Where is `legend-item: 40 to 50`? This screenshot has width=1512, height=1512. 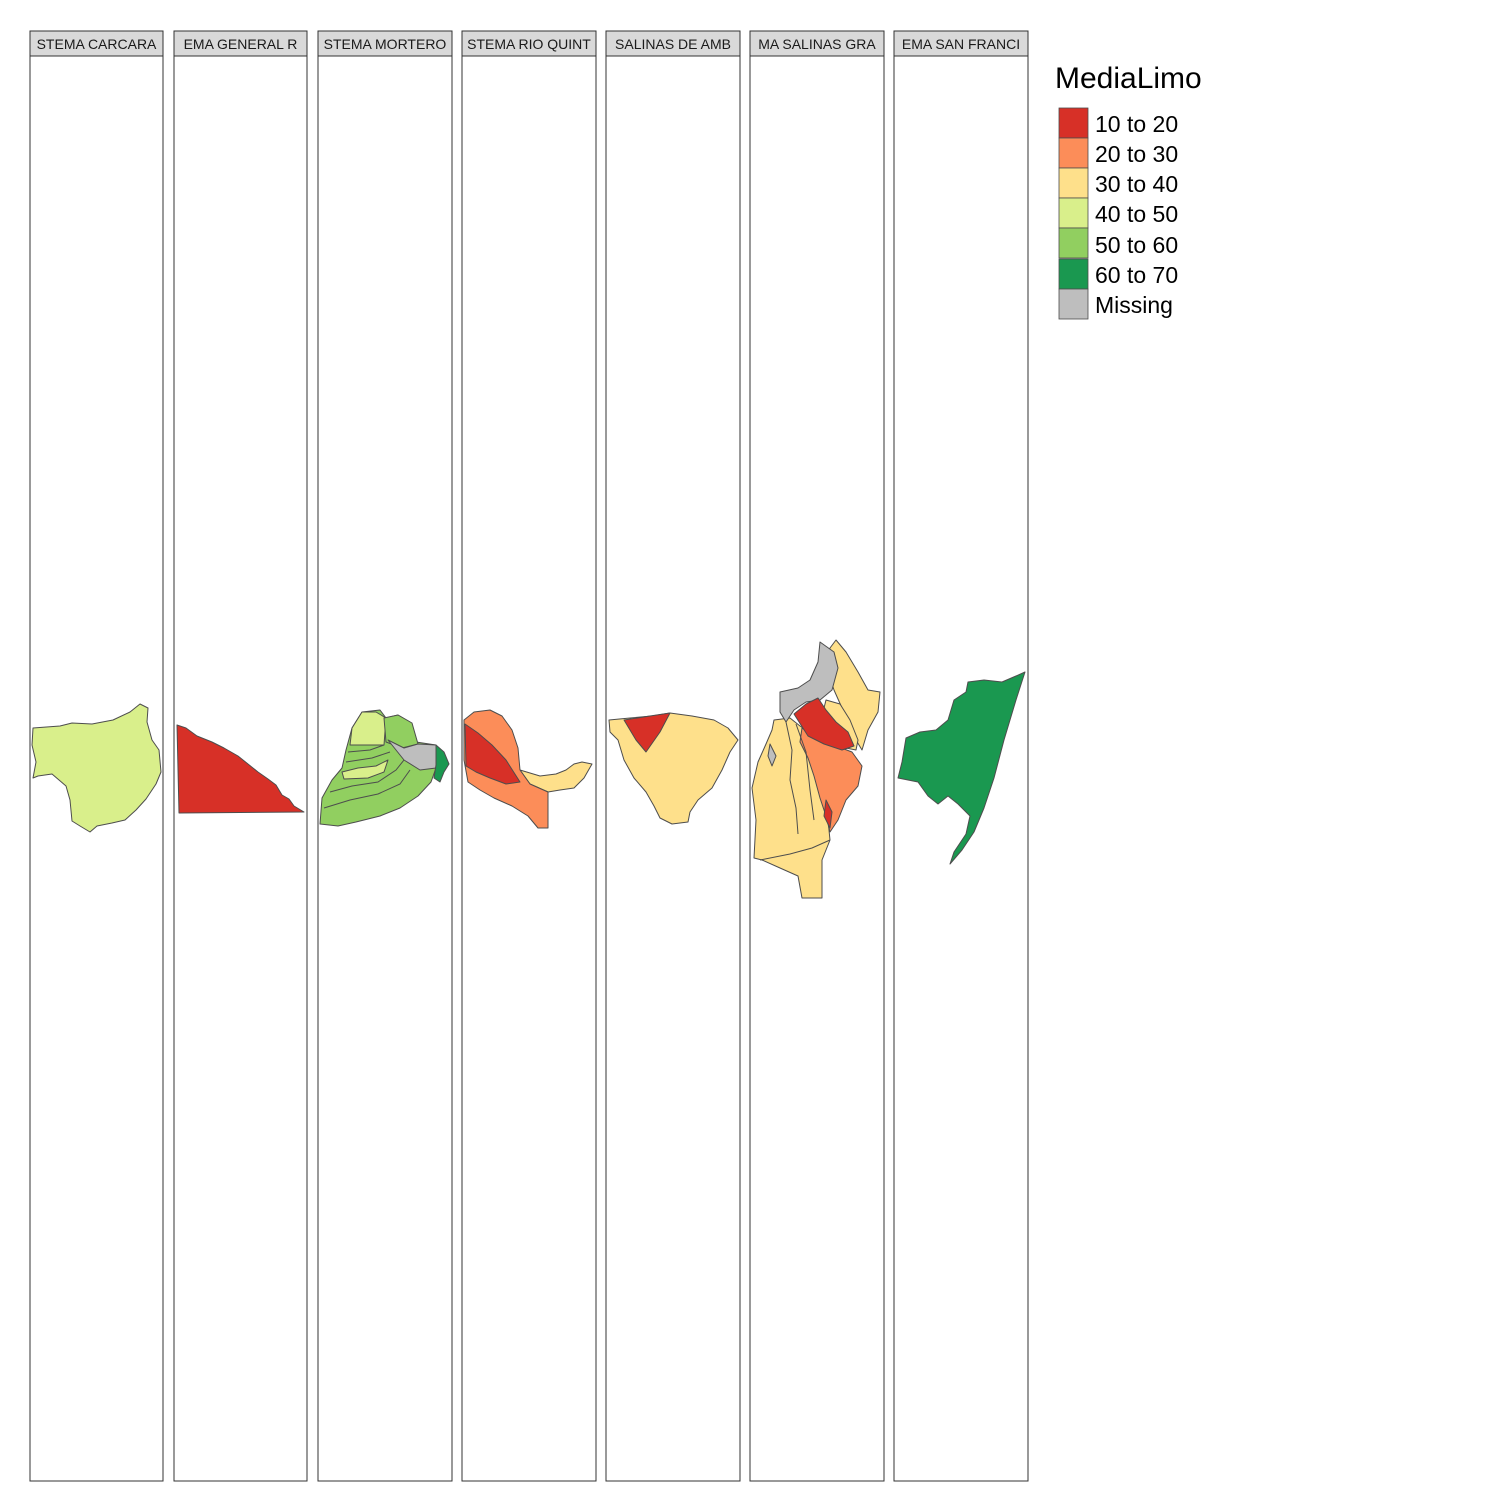
legend-item: 40 to 50 is located at coordinates (1118, 213).